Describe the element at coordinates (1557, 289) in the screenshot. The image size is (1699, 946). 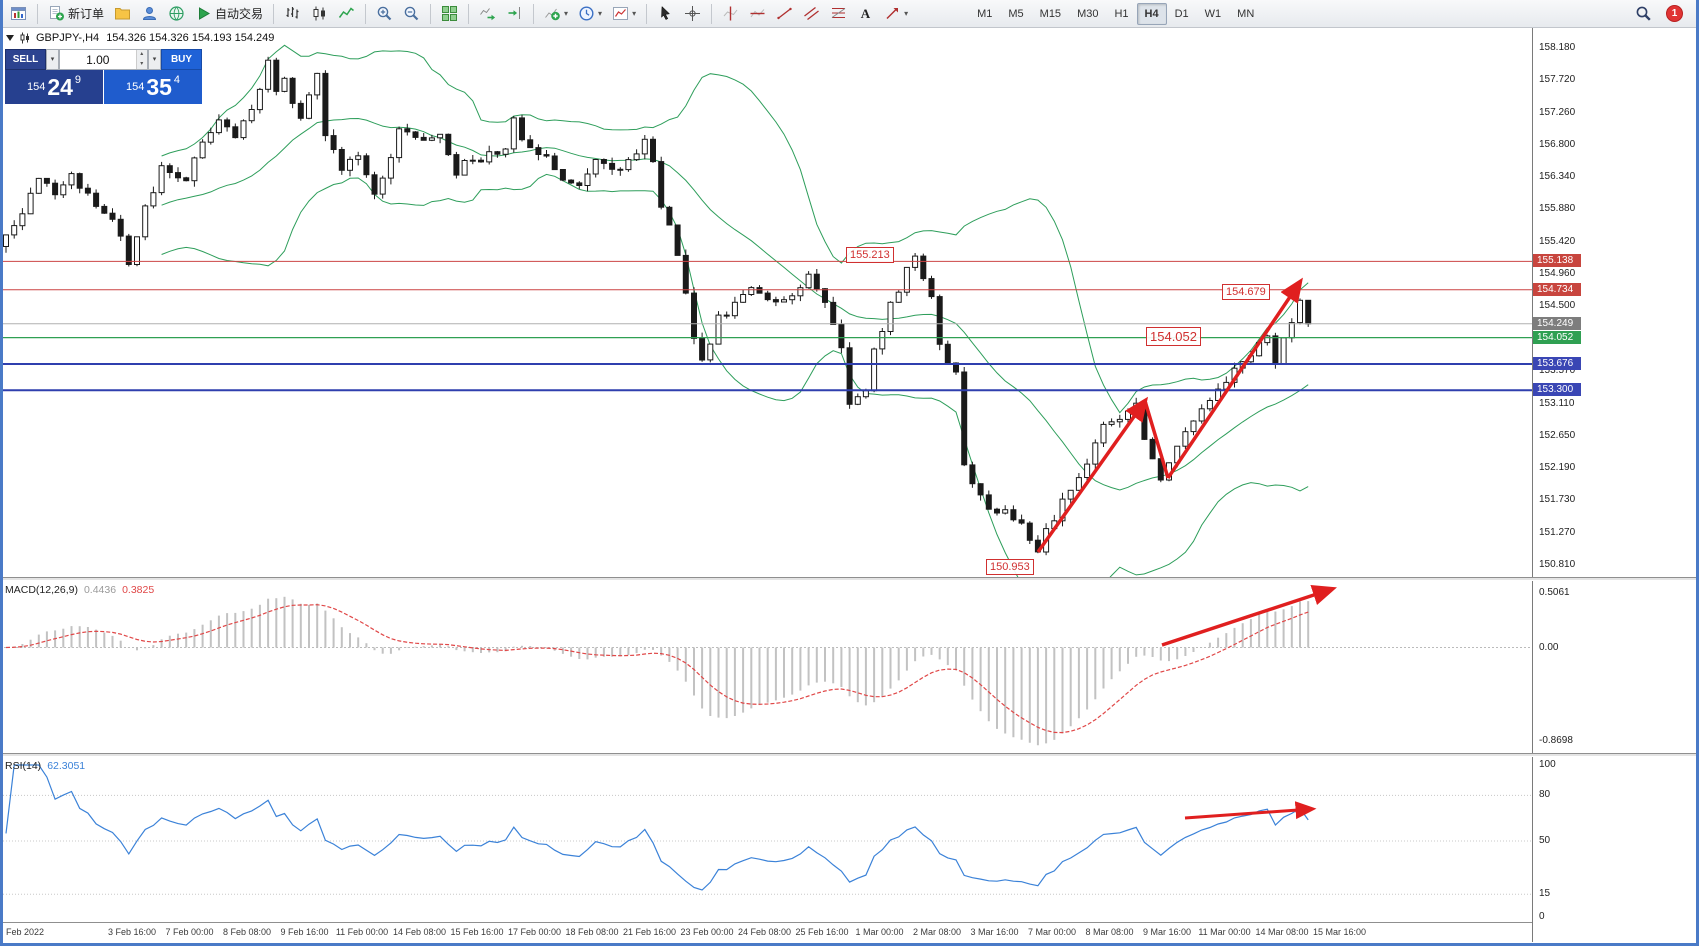
I see `price-level-badge: 154.734` at that location.